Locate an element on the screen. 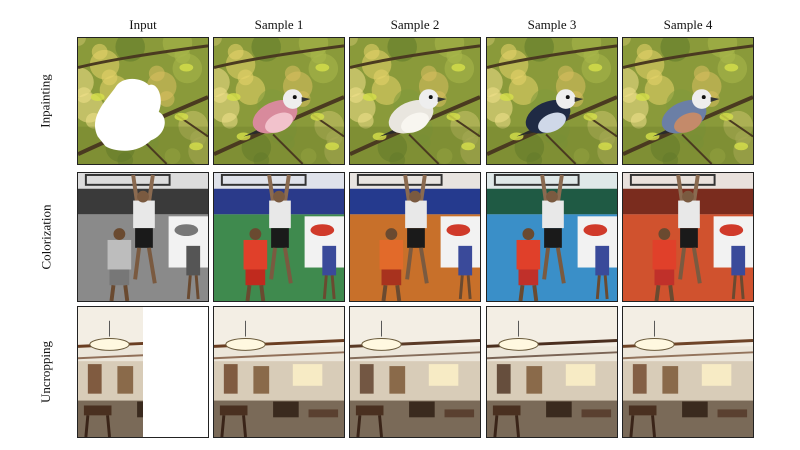  row-label-text: Inpainting is located at coordinates (45, 101).